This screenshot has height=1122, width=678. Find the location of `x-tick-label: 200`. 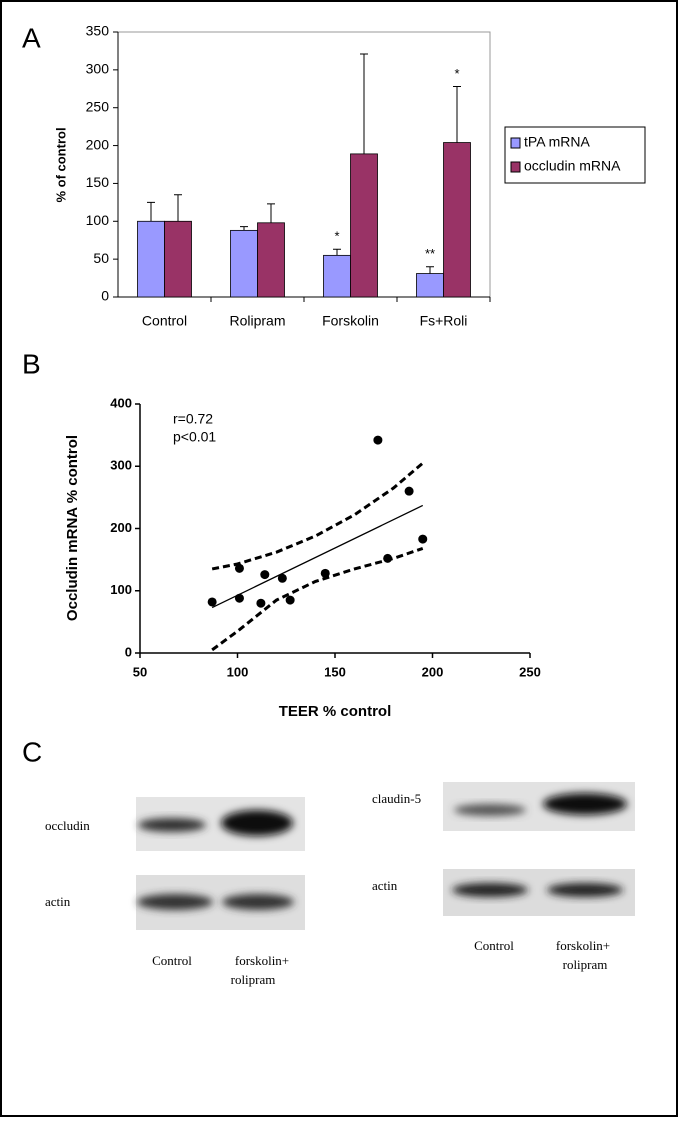

x-tick-label: 200 is located at coordinates (433, 671).